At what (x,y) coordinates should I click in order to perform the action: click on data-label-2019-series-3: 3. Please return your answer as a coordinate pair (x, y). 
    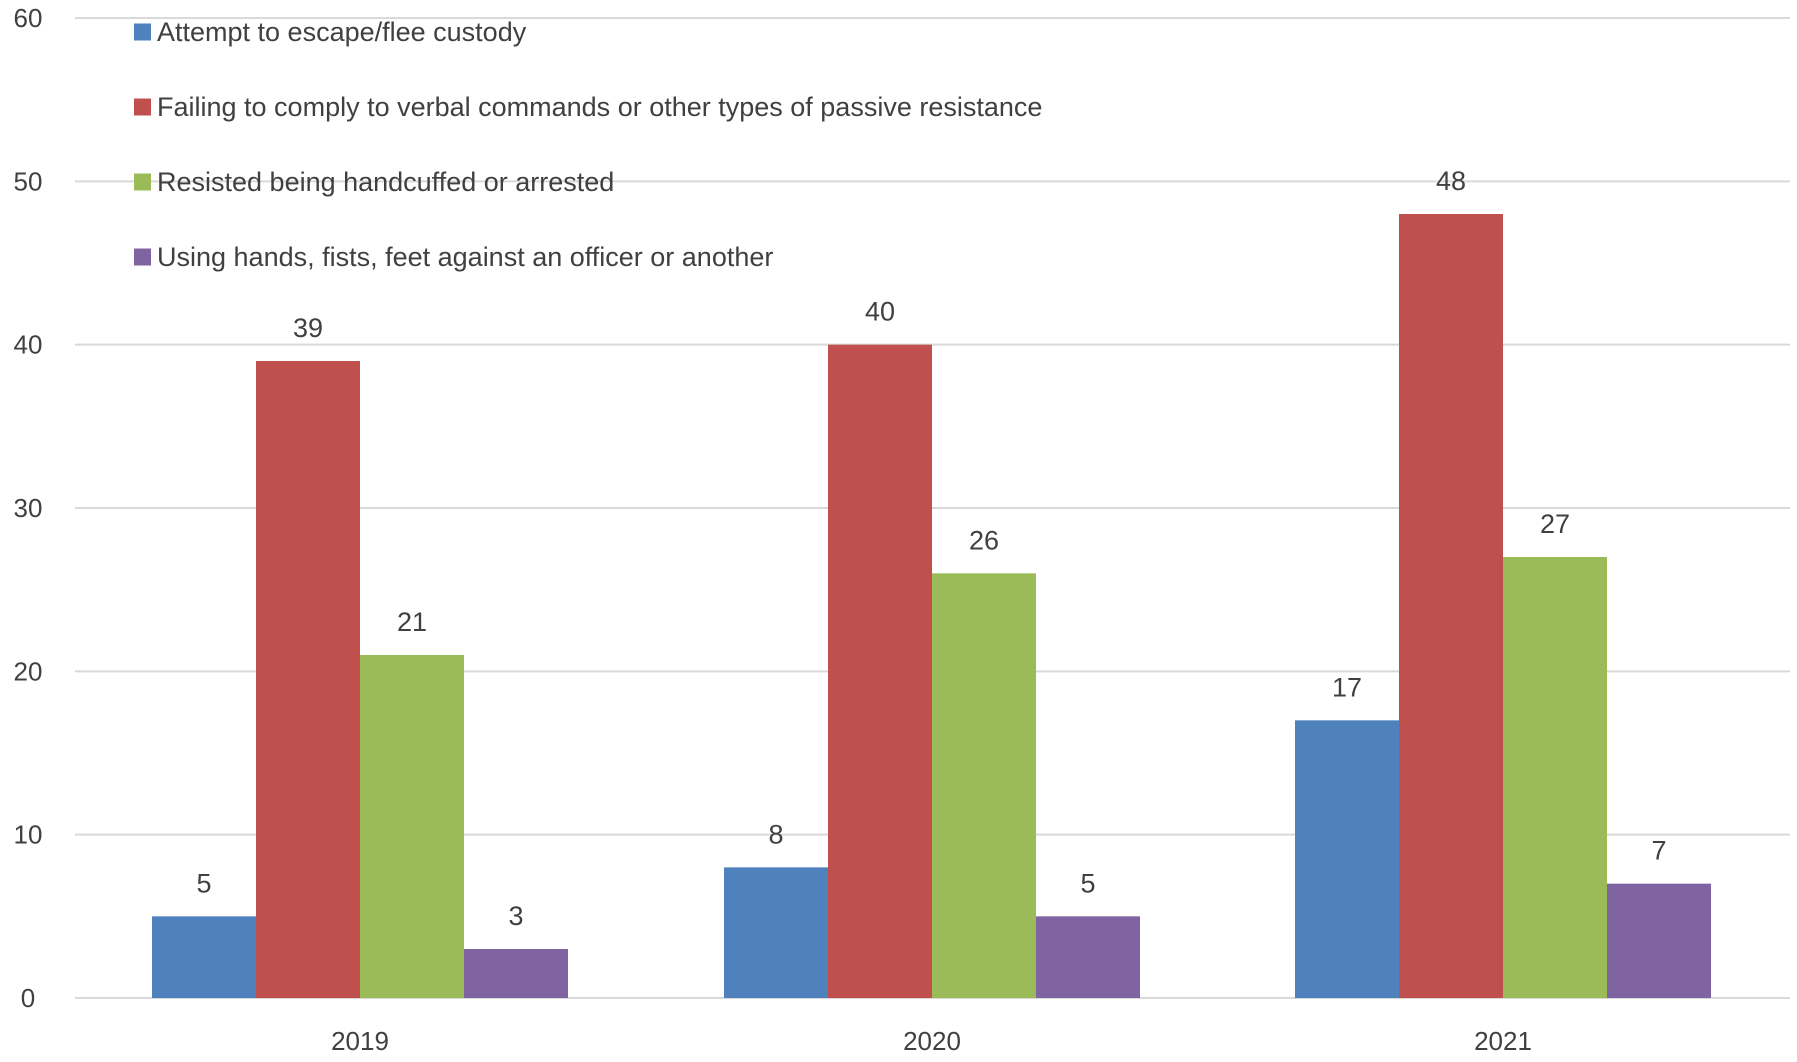
    Looking at the image, I should click on (515, 916).